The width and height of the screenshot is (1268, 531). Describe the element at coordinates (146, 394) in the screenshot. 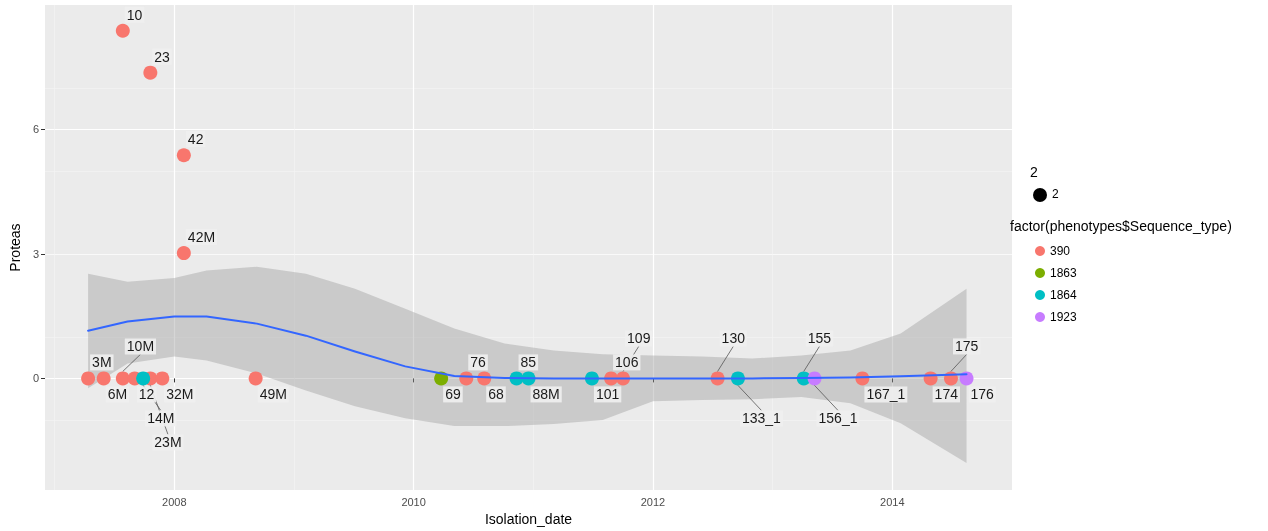

I see `annotation: 12` at that location.